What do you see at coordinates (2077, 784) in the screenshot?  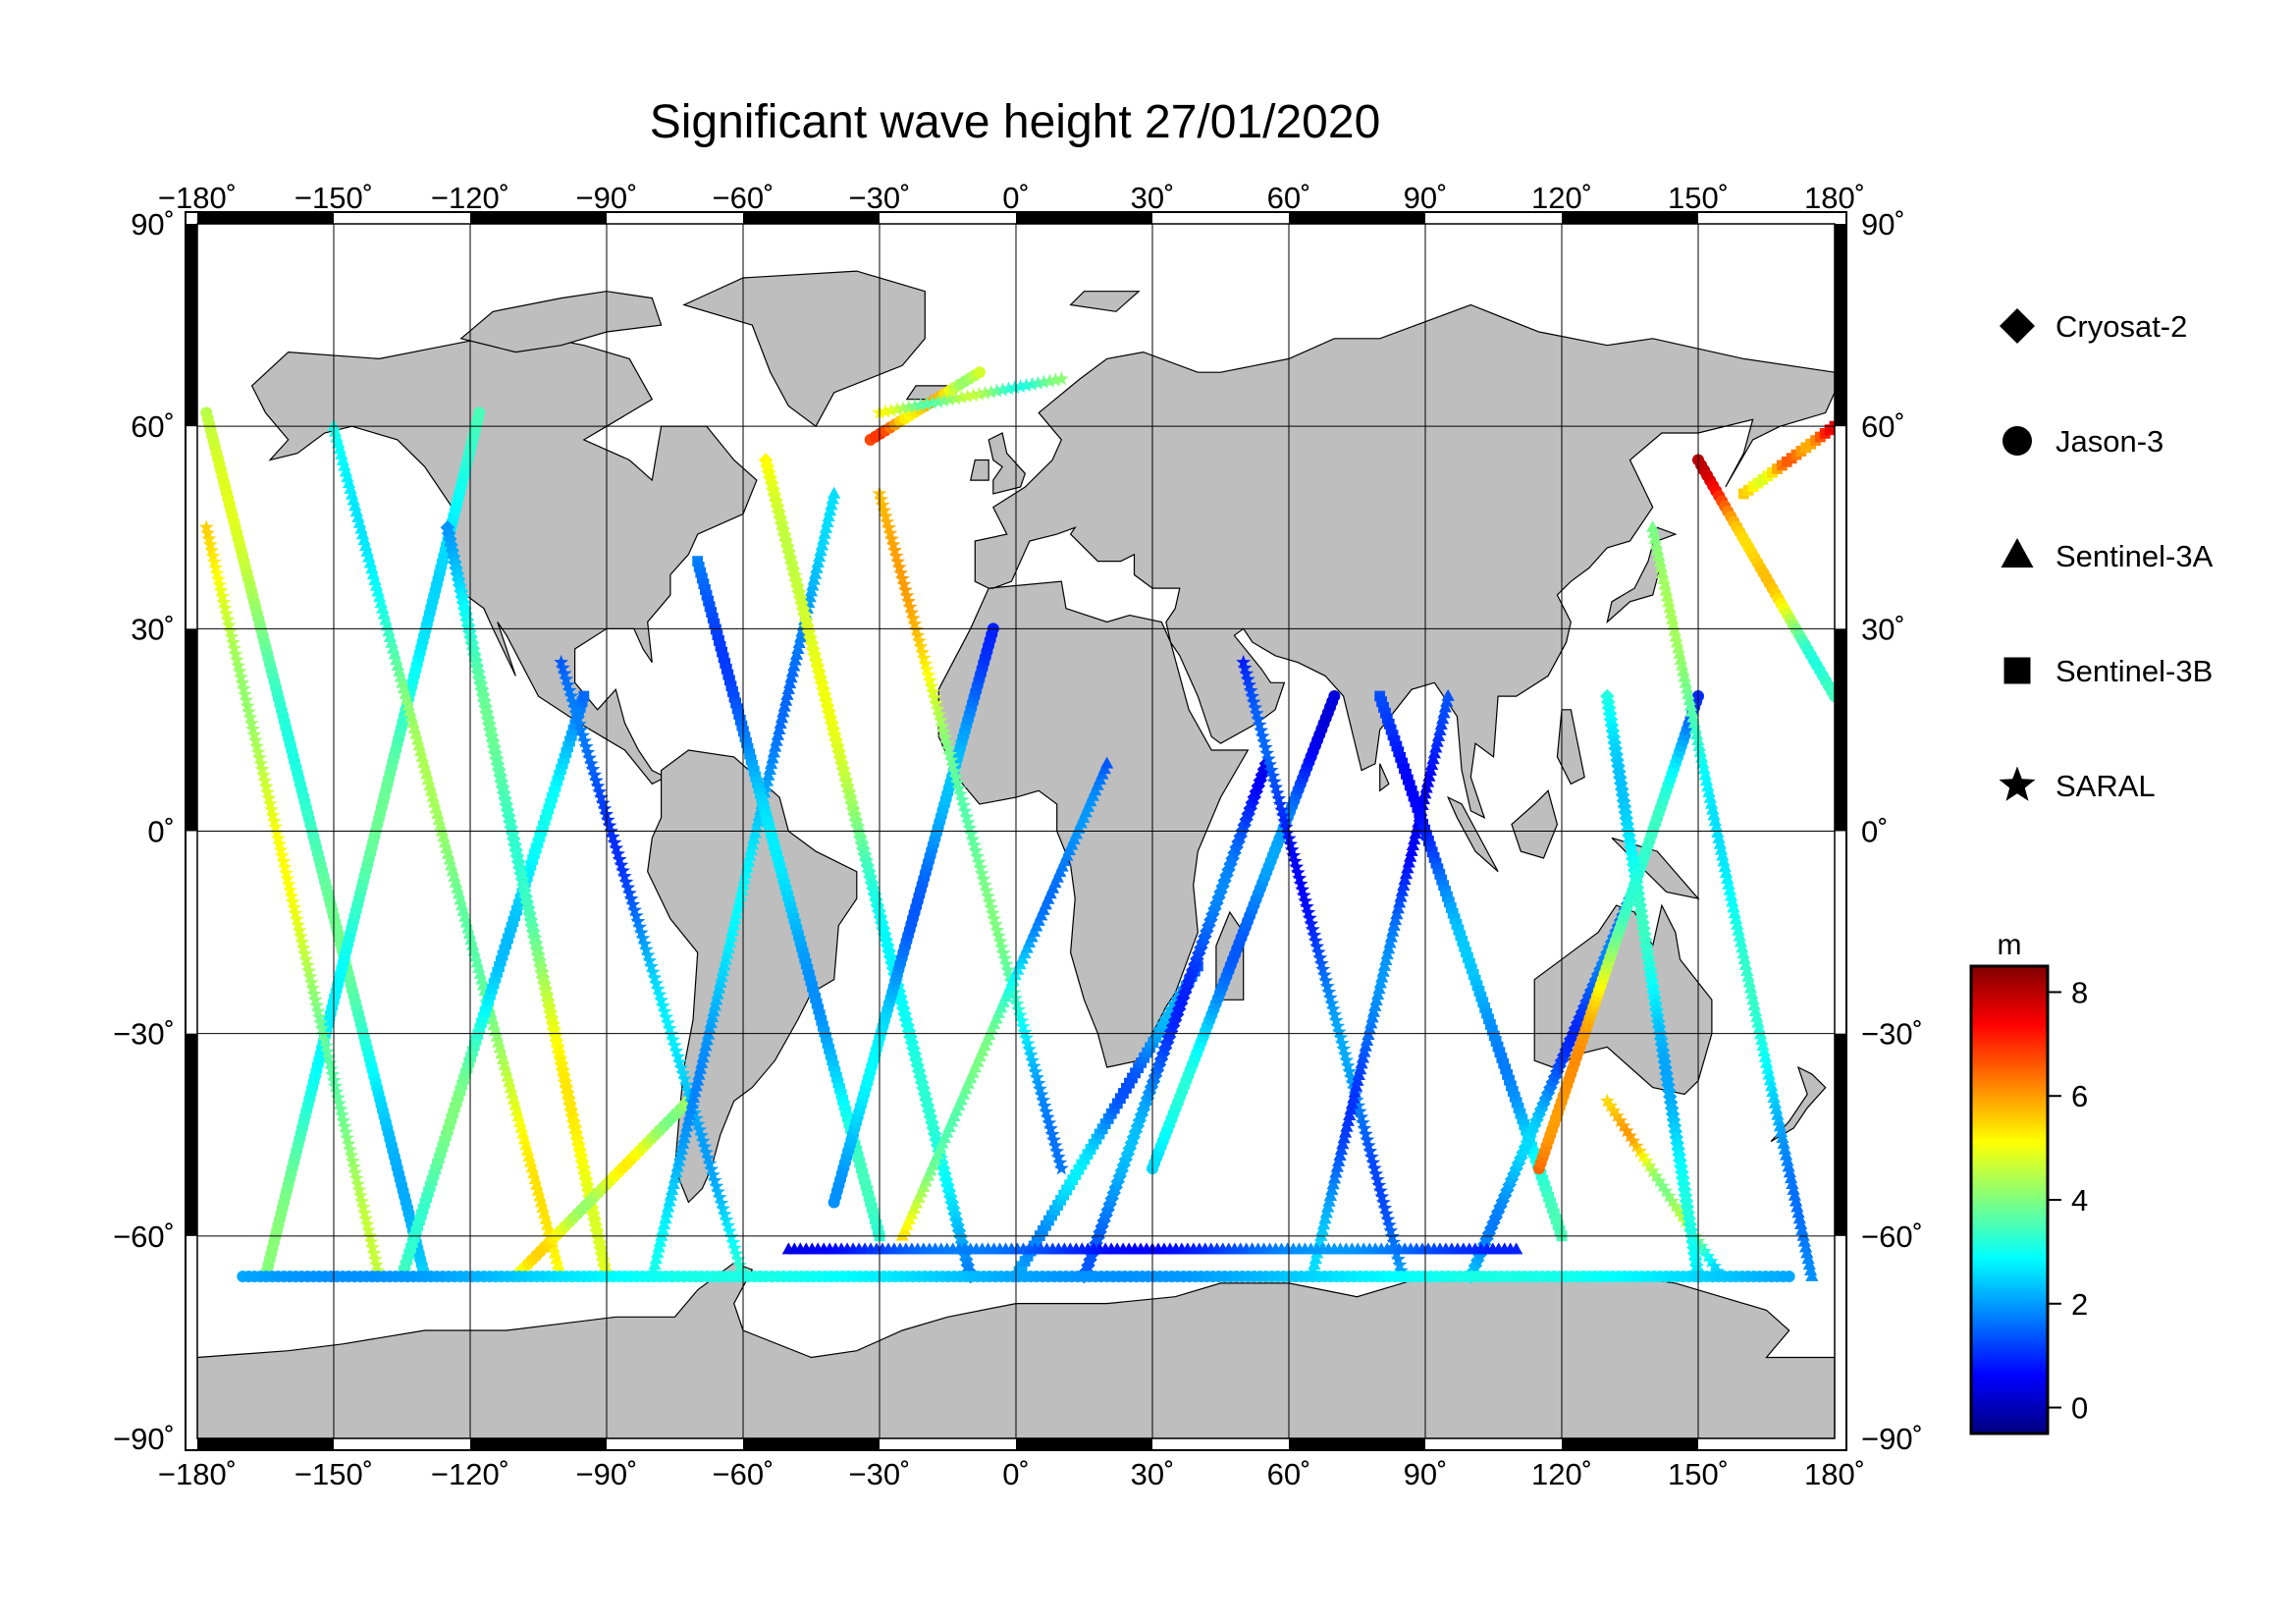 I see `legend-item: SARAL` at bounding box center [2077, 784].